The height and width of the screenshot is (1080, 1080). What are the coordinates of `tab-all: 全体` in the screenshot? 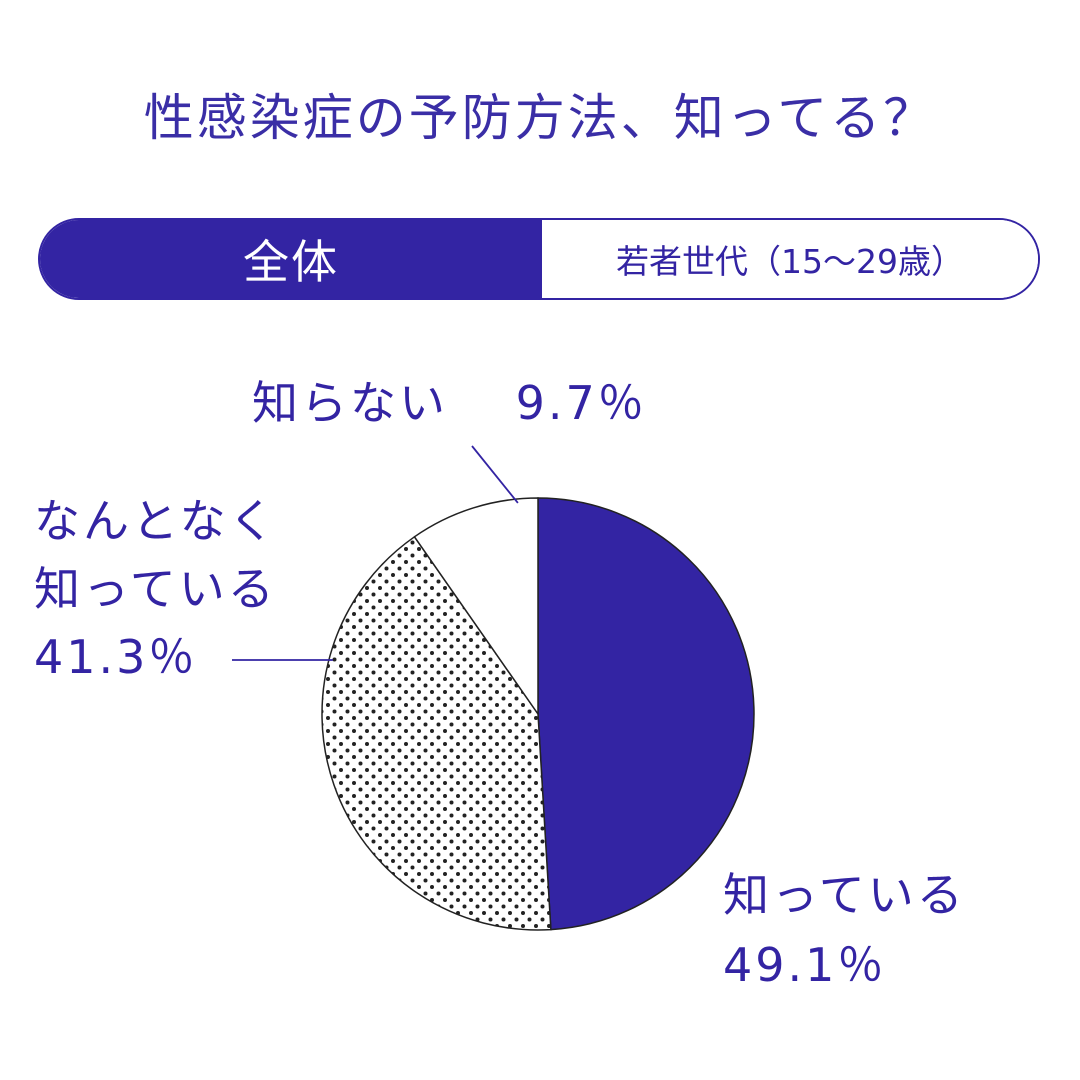 It's located at (291, 259).